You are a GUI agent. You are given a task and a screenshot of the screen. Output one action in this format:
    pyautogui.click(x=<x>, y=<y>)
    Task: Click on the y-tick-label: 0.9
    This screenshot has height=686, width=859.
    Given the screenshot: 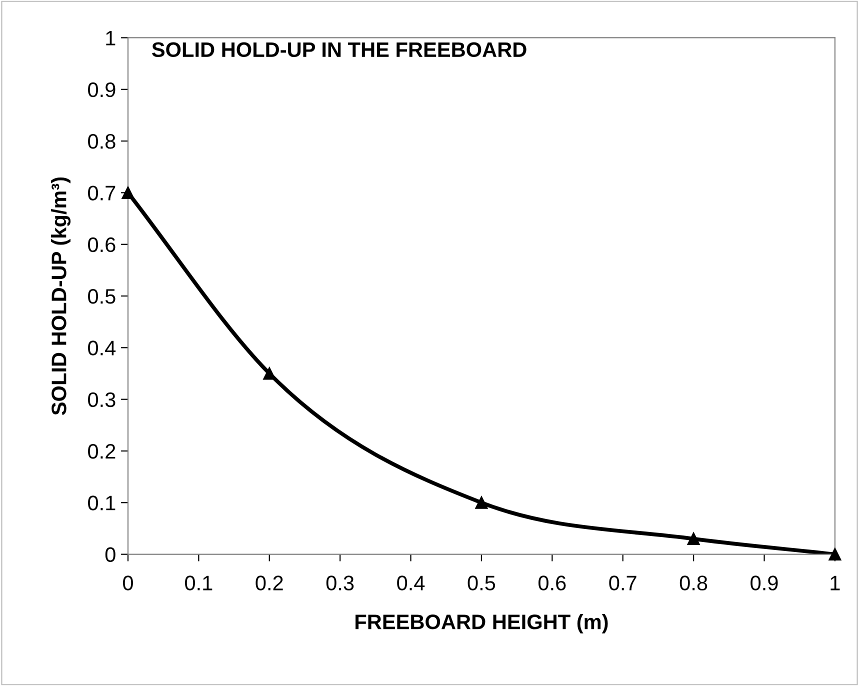 What is the action you would take?
    pyautogui.click(x=102, y=90)
    